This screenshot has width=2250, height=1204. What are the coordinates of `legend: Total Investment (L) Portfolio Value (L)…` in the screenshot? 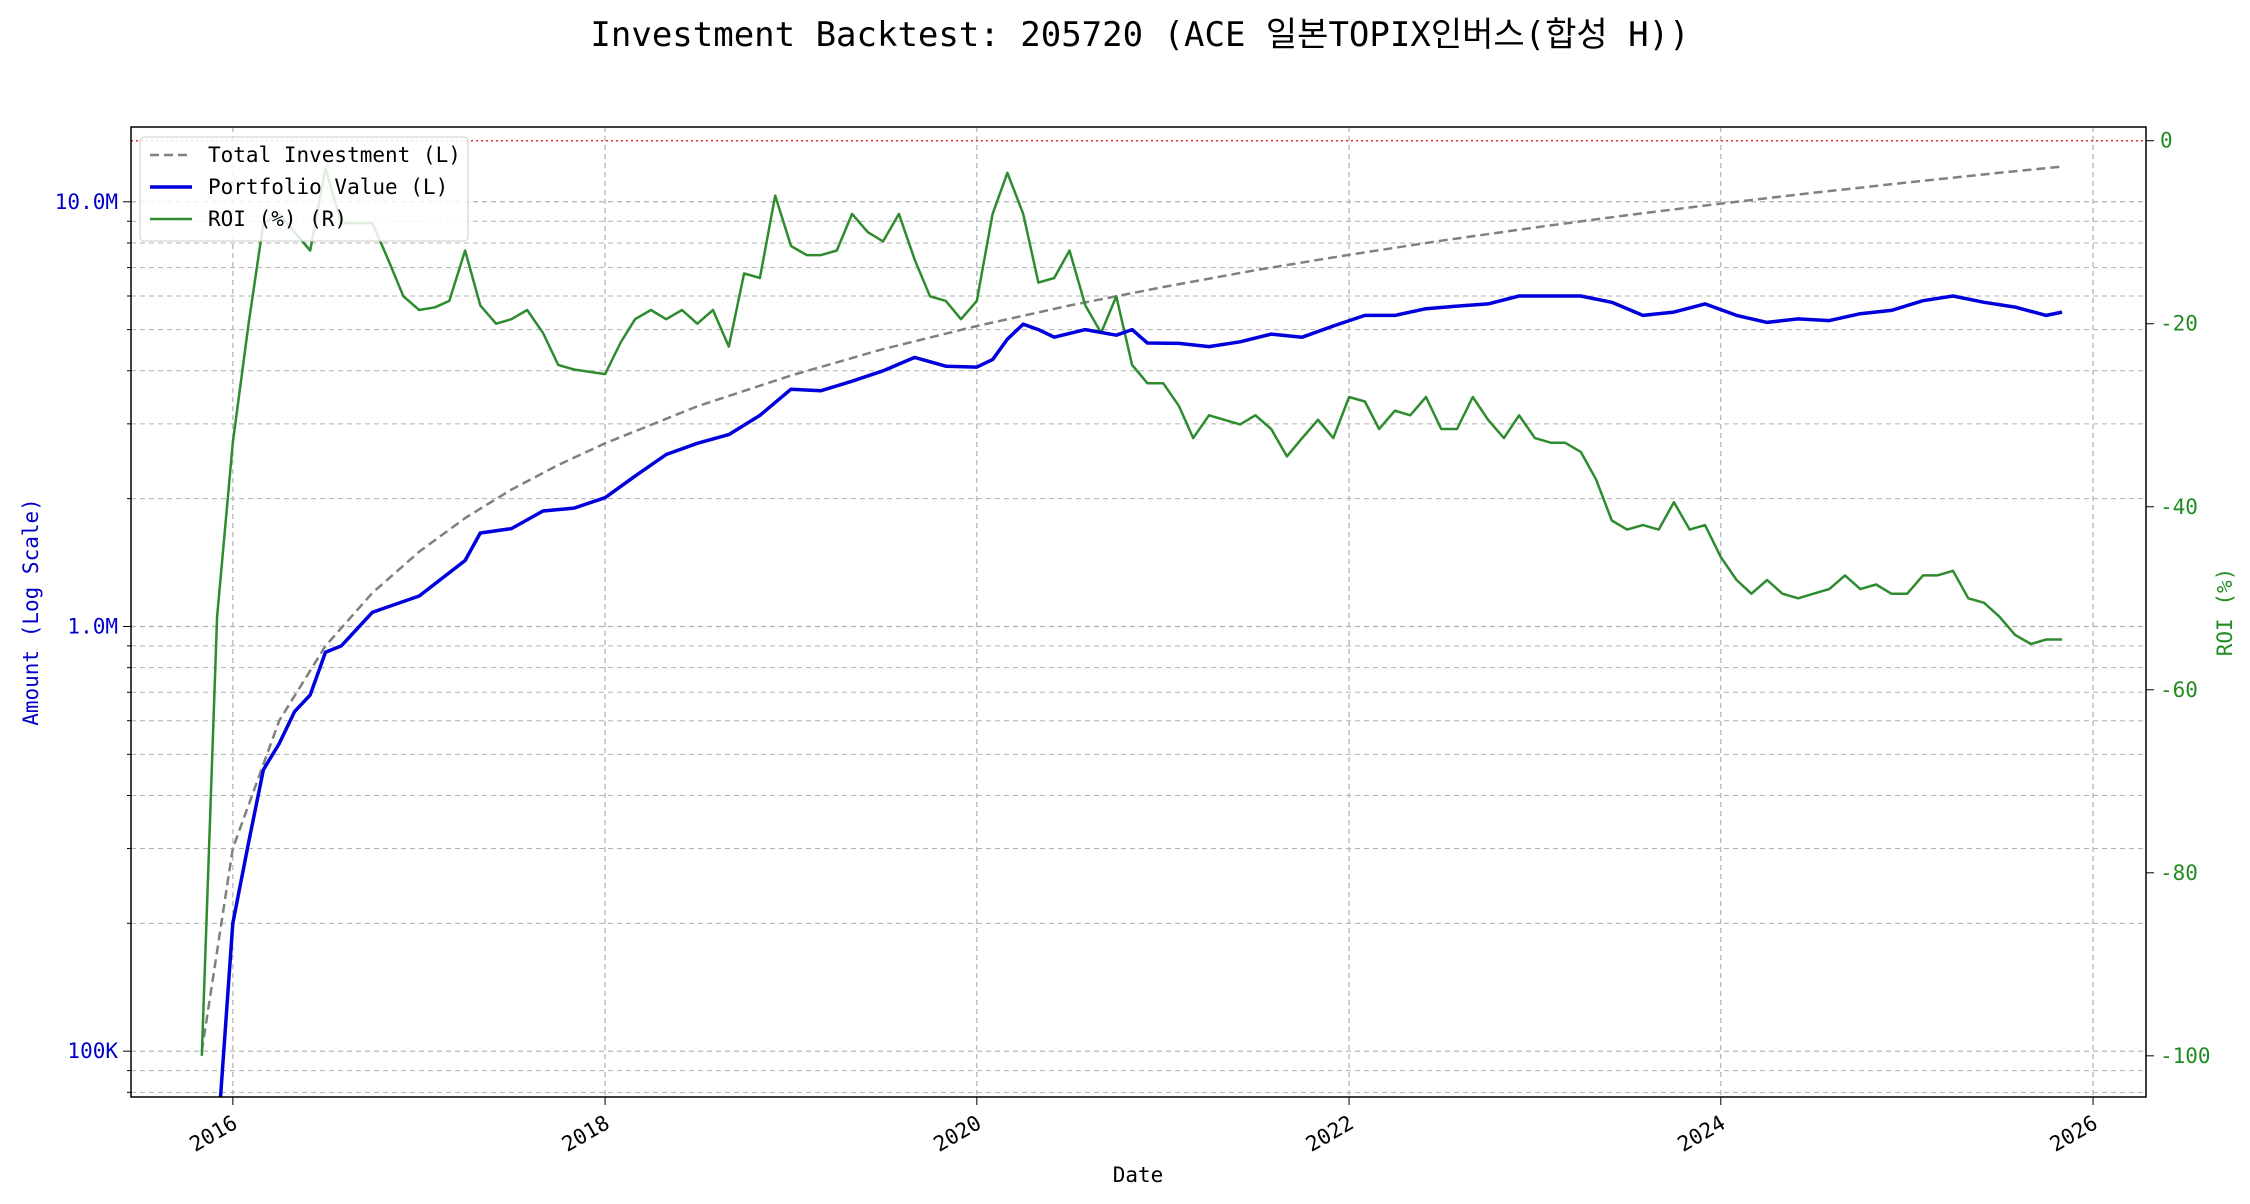 It's located at (304, 189).